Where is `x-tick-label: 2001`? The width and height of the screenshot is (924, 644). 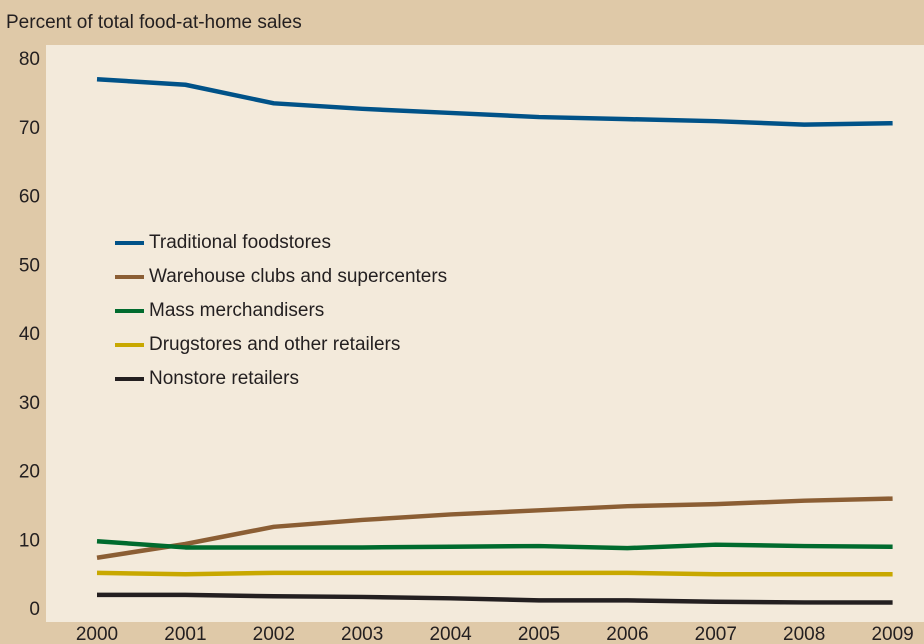
x-tick-label: 2001 is located at coordinates (185, 634).